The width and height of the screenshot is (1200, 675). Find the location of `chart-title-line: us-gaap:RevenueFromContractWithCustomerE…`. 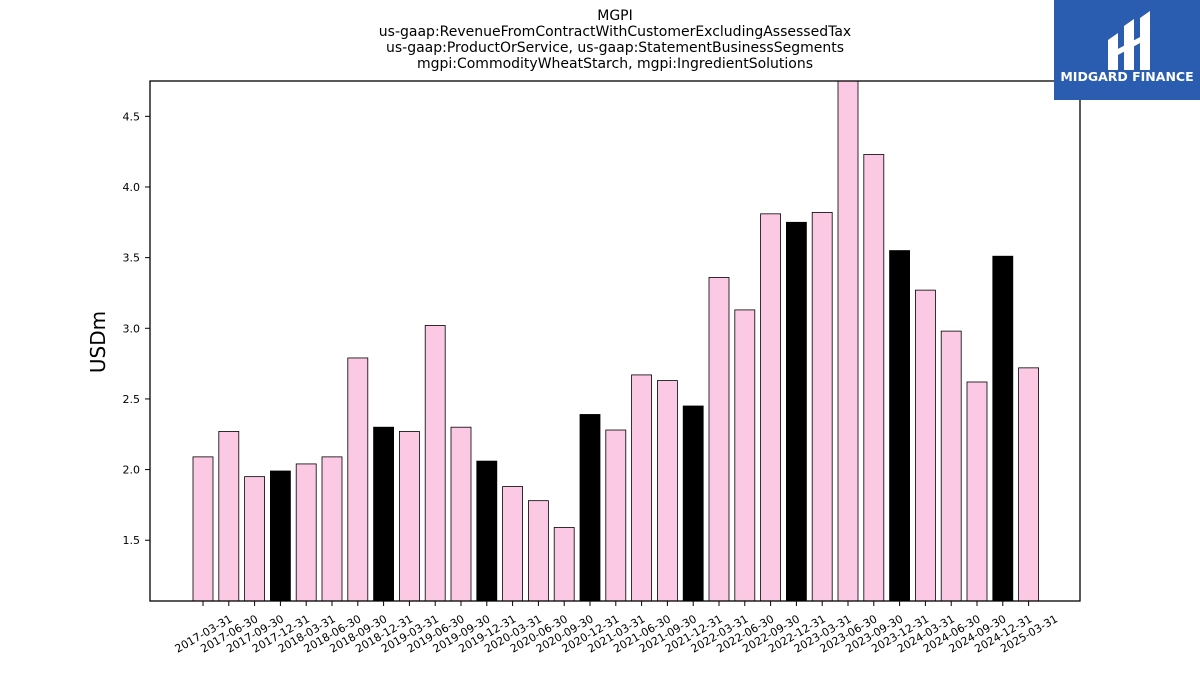

chart-title-line: us-gaap:RevenueFromContractWithCustomerE… is located at coordinates (615, 32).